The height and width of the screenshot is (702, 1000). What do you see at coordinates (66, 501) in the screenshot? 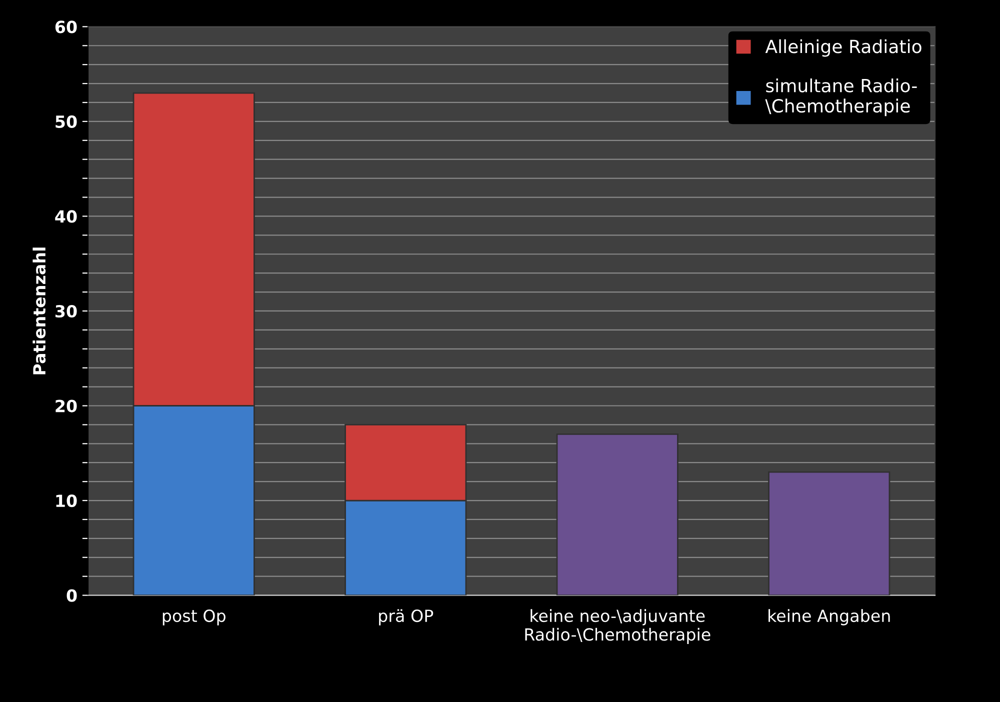
I see `y-tick-label: 10` at bounding box center [66, 501].